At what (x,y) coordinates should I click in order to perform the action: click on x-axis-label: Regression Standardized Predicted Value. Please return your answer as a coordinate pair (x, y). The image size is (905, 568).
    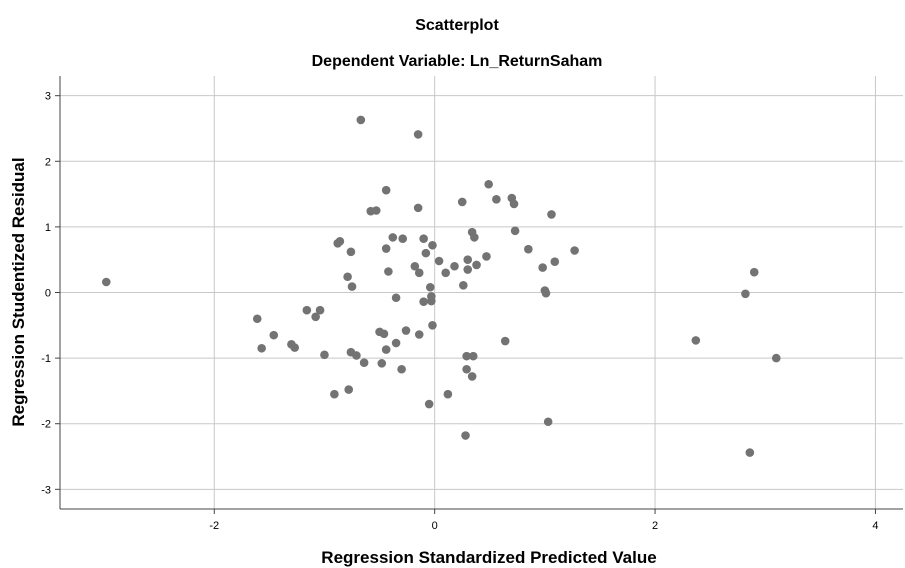
    Looking at the image, I should click on (488, 557).